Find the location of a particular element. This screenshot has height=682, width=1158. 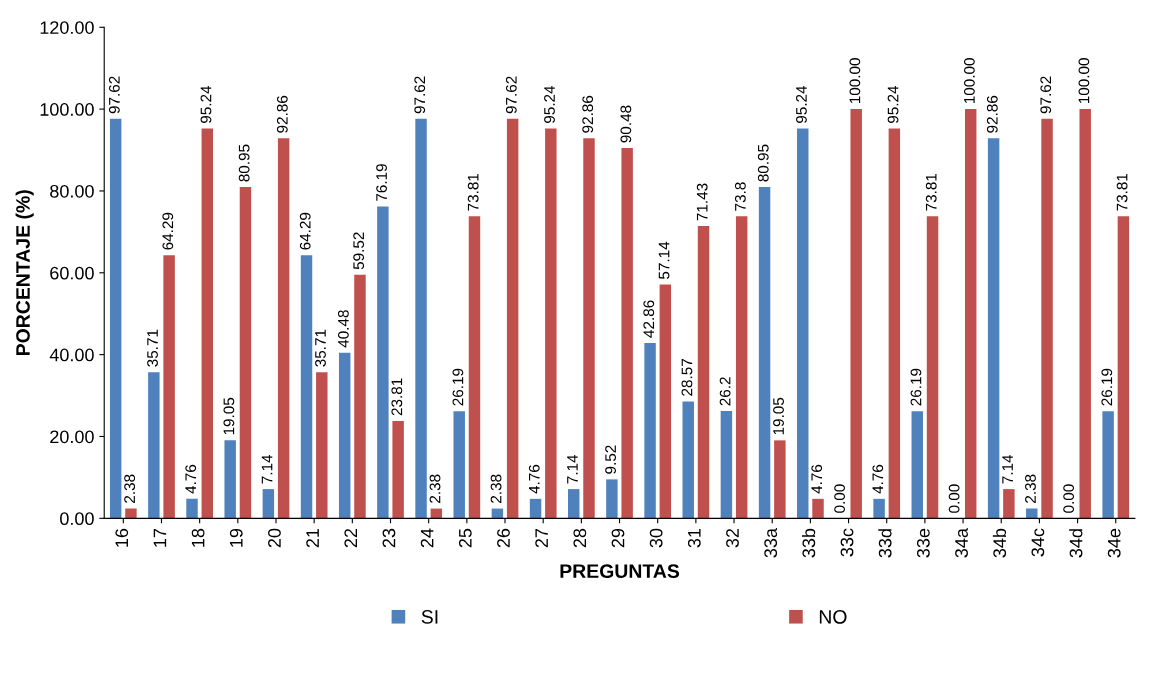

data-label: 26.19 is located at coordinates (916, 387).